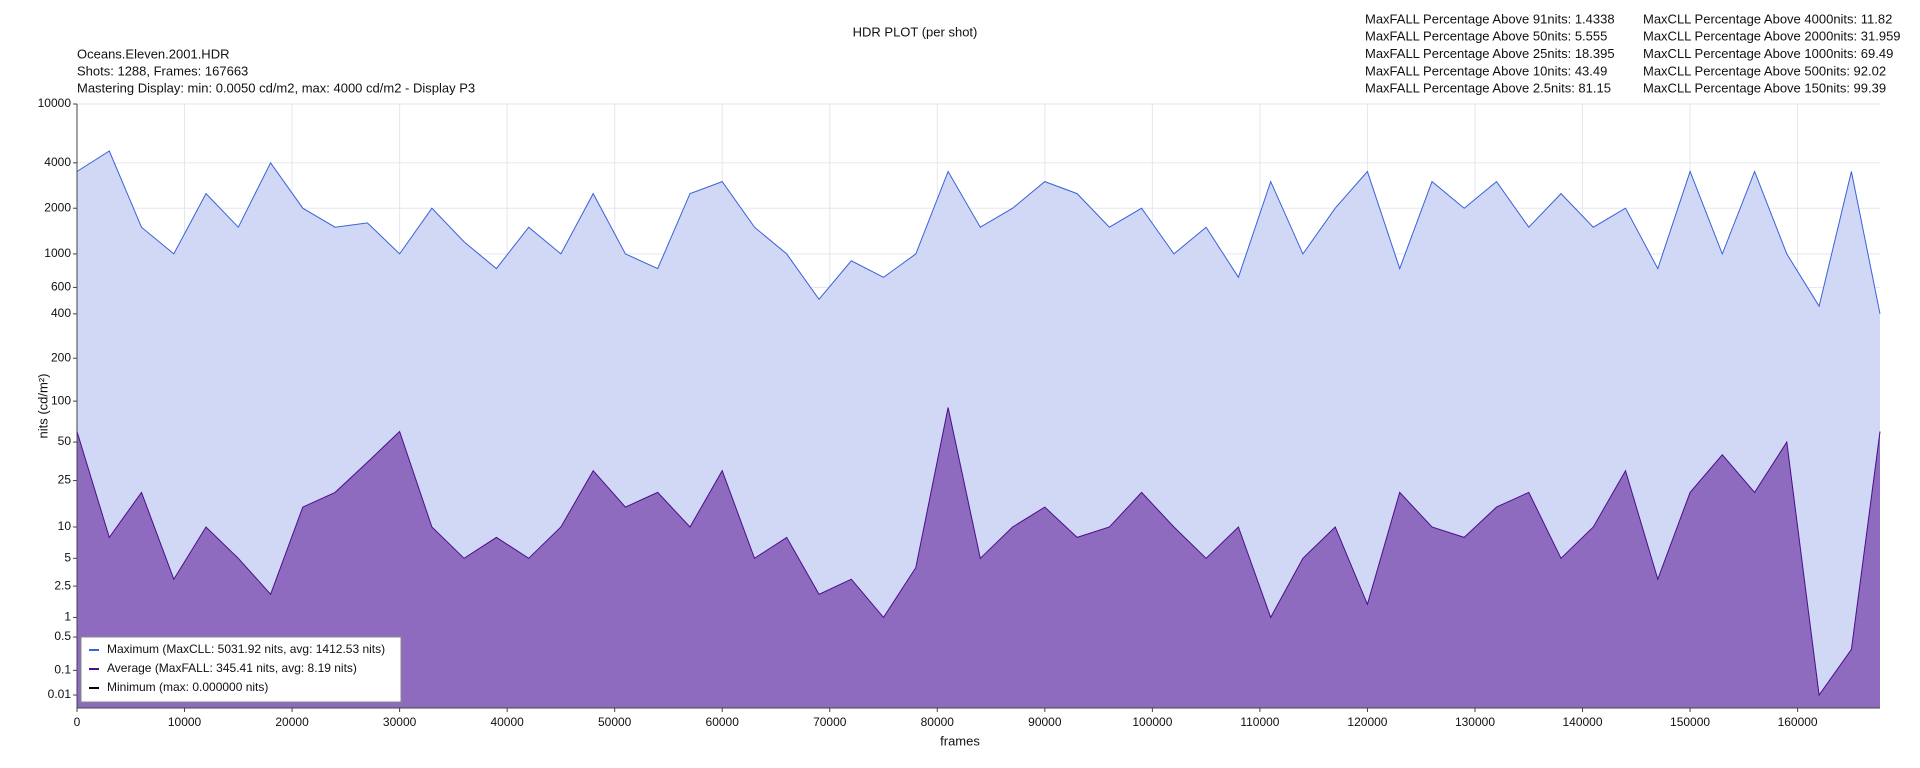 The width and height of the screenshot is (1920, 768). What do you see at coordinates (1772, 36) in the screenshot?
I see `stat-text: MaxCLL Percentage Above 2000nits: 31.959` at bounding box center [1772, 36].